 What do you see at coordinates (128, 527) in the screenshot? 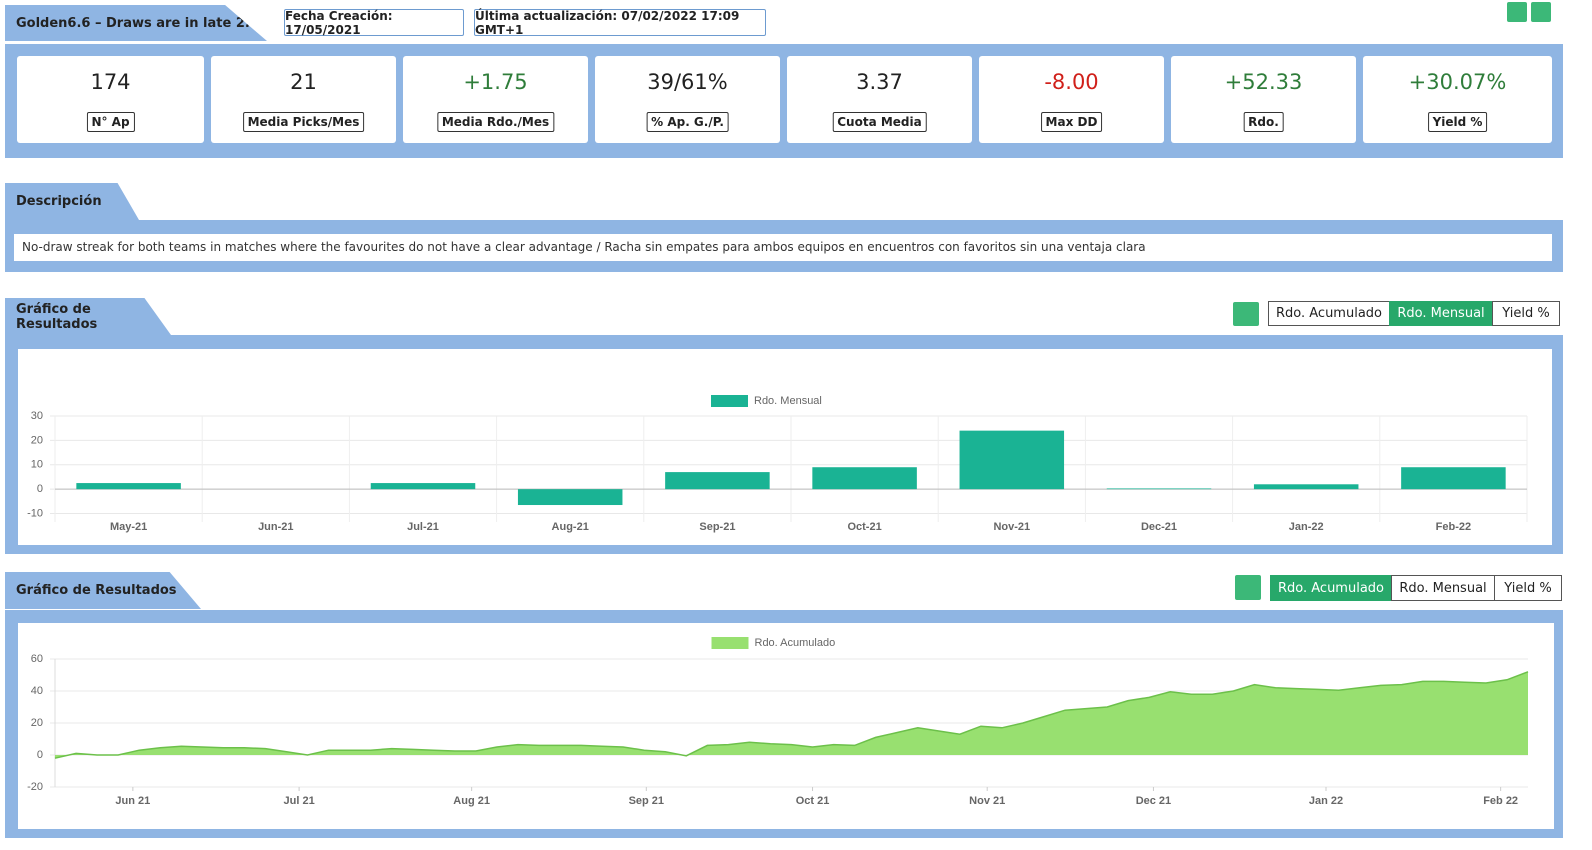
I see `x-tick-label: May-21` at bounding box center [128, 527].